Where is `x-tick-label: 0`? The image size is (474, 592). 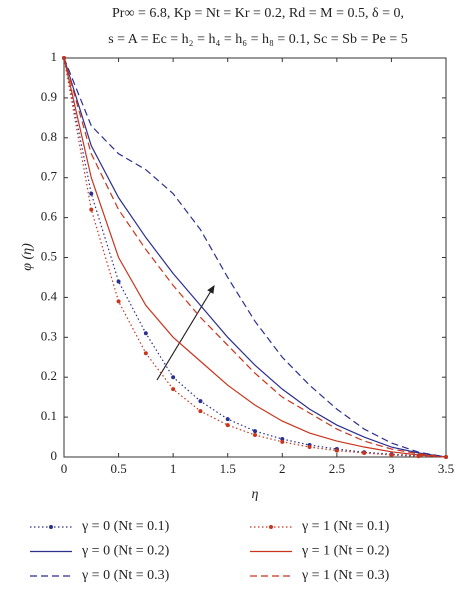
x-tick-label: 0 is located at coordinates (64, 468).